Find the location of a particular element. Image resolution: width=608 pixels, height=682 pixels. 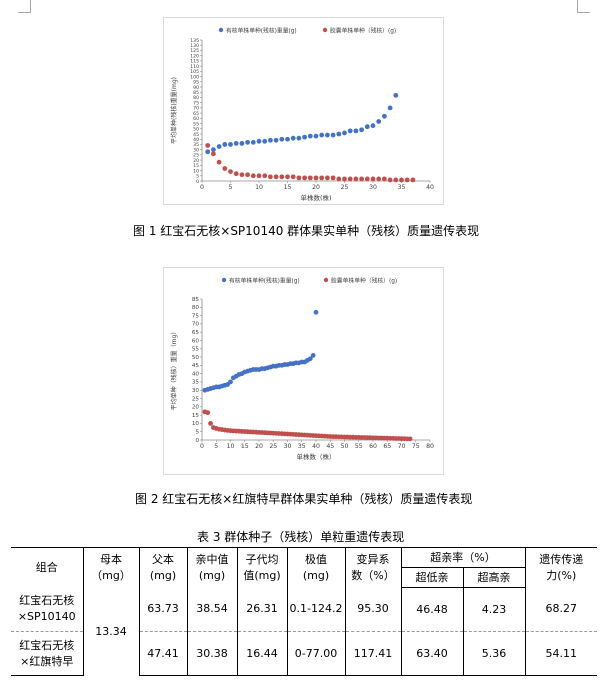

x-tick-label: 55 is located at coordinates (359, 446).